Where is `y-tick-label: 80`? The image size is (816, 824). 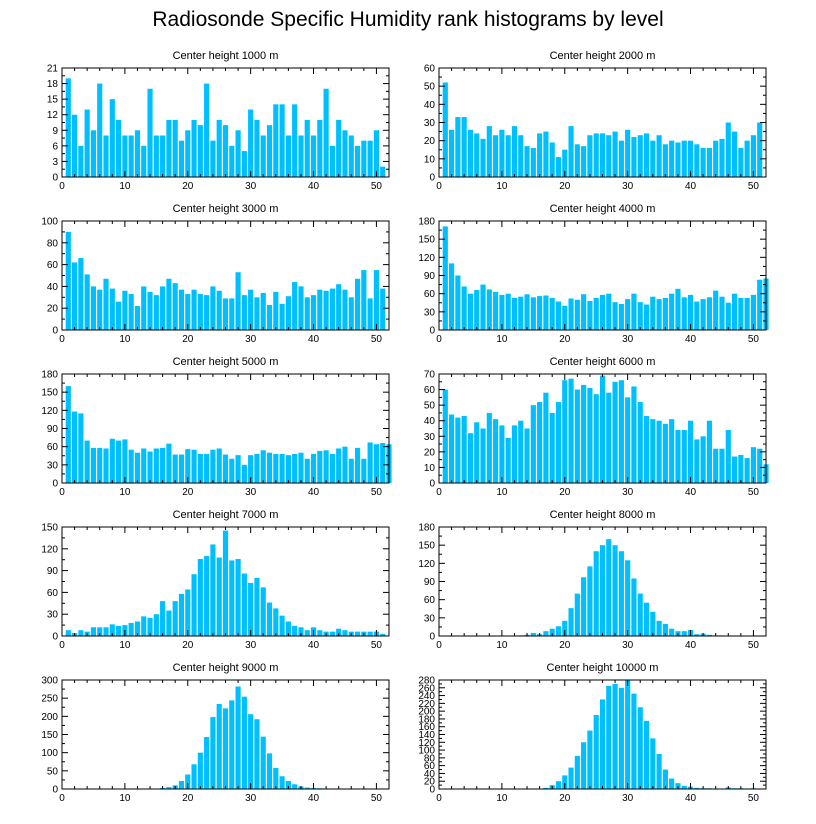 y-tick-label: 80 is located at coordinates (53, 243).